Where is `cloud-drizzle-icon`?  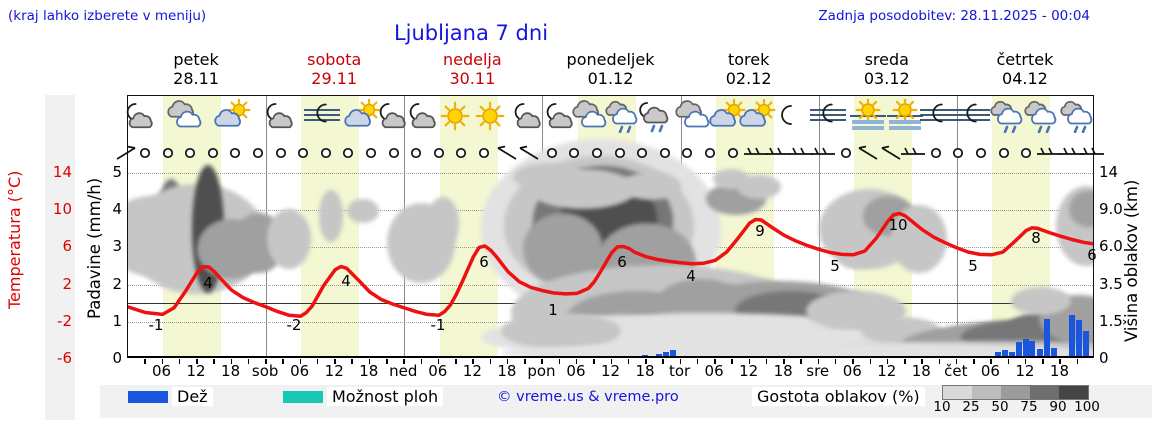 cloud-drizzle-icon is located at coordinates (1078, 116).